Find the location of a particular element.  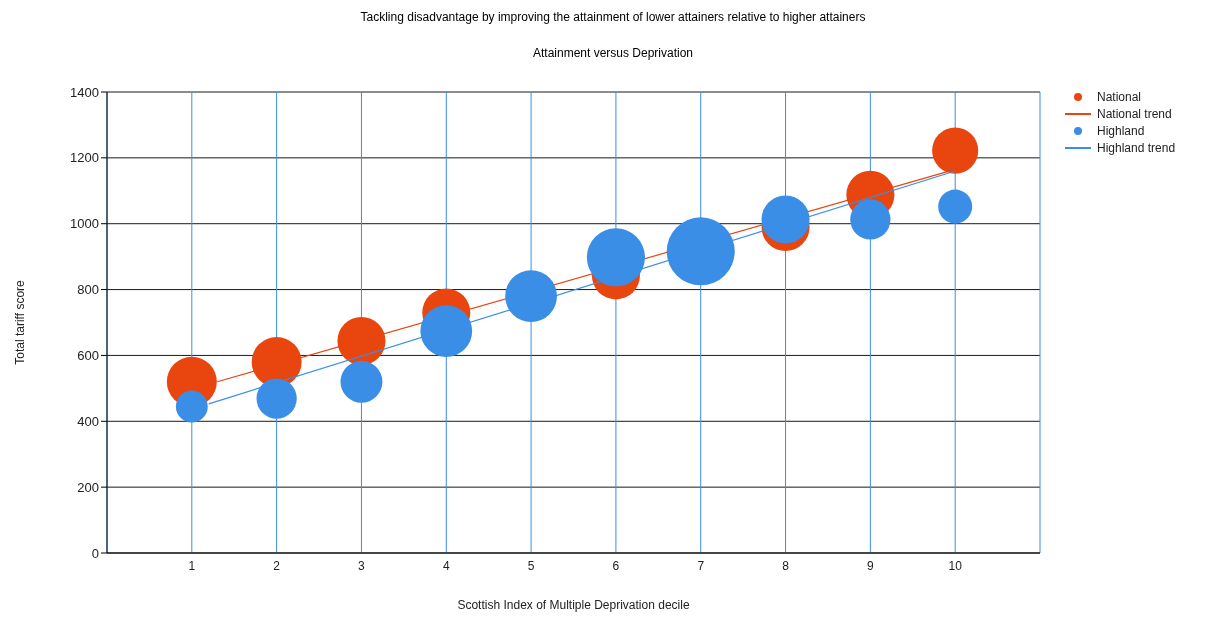

chart-title: Tackling disadvantage by improving the attainment of lower attainers relative to higher attainers is located at coordinates (613, 17).